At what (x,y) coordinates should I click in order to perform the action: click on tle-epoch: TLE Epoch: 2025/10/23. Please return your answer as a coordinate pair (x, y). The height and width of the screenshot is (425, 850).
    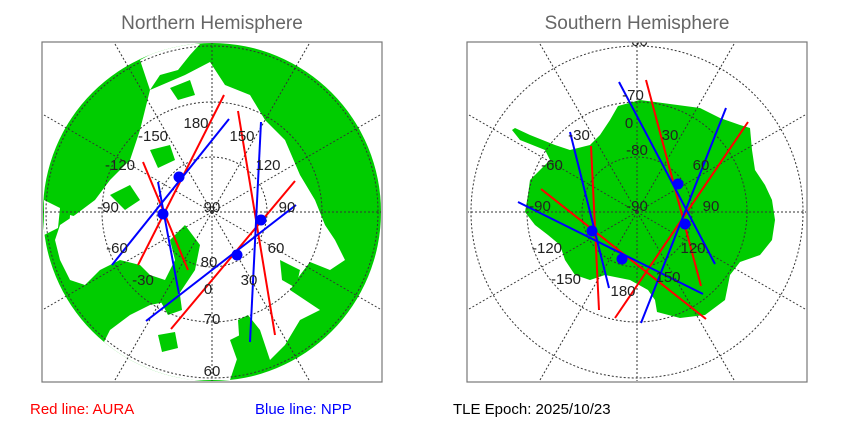
    Looking at the image, I should click on (532, 409).